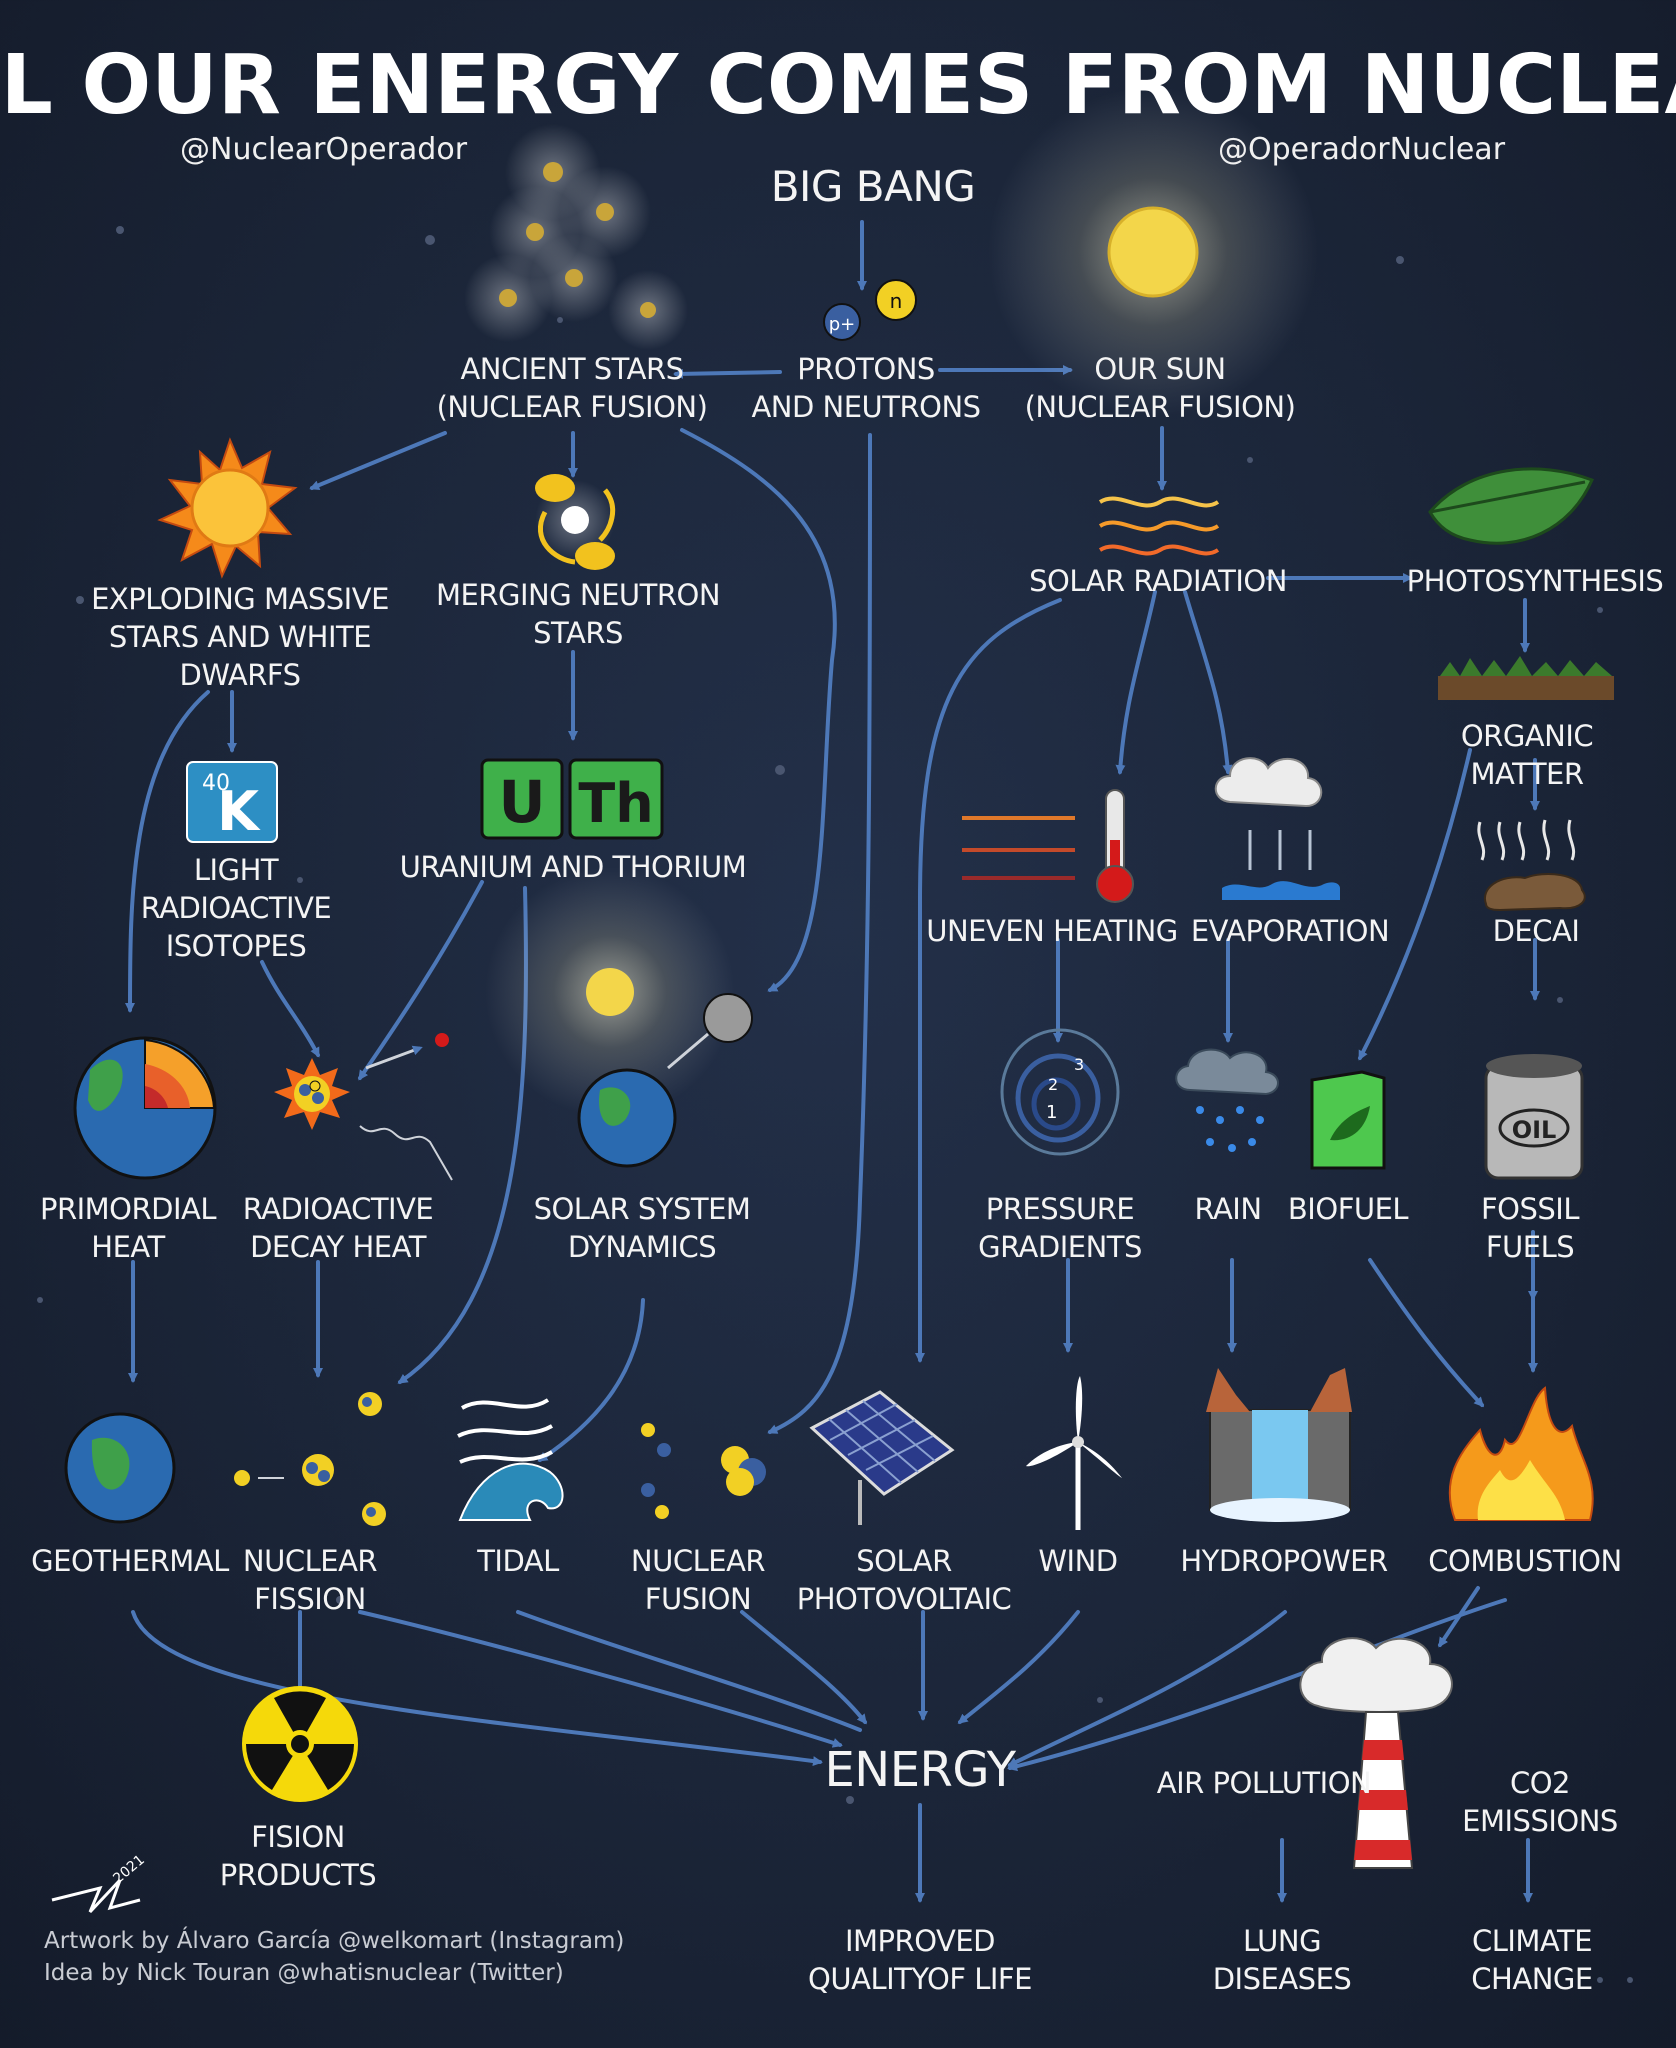 The image size is (1676, 2048). Describe the element at coordinates (896, 301) in the screenshot. I see `neutron-symbol: n` at that location.